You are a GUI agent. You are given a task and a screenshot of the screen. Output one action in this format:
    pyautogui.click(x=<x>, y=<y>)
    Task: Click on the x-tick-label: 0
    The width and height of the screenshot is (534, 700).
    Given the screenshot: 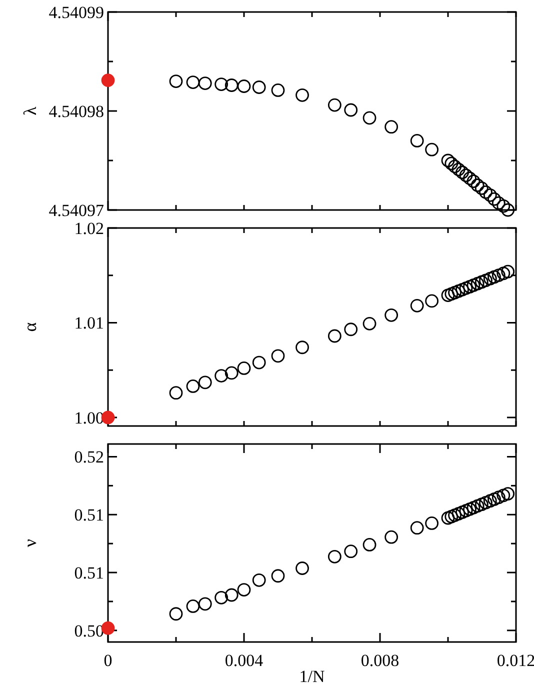 What is the action you would take?
    pyautogui.click(x=108, y=660)
    